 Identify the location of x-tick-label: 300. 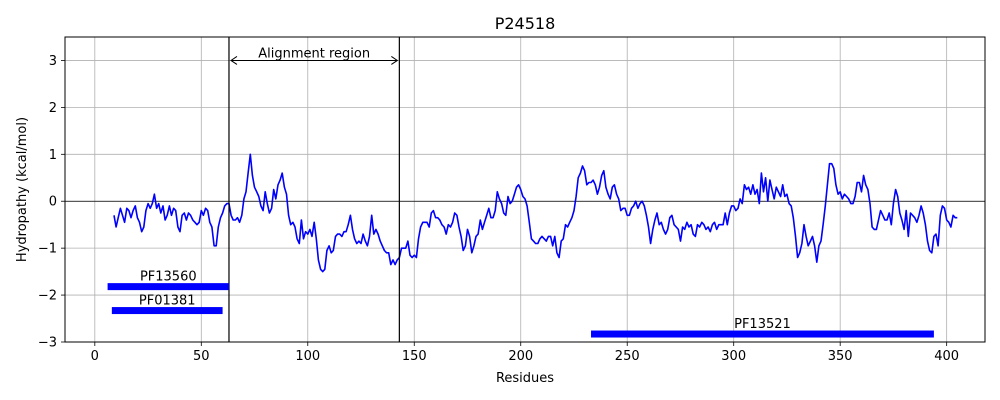
(733, 356).